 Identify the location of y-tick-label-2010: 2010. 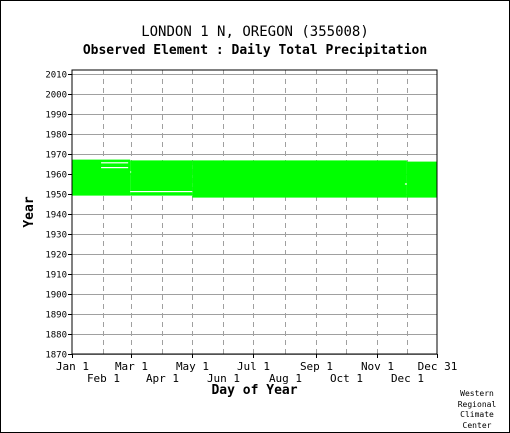
(56, 76).